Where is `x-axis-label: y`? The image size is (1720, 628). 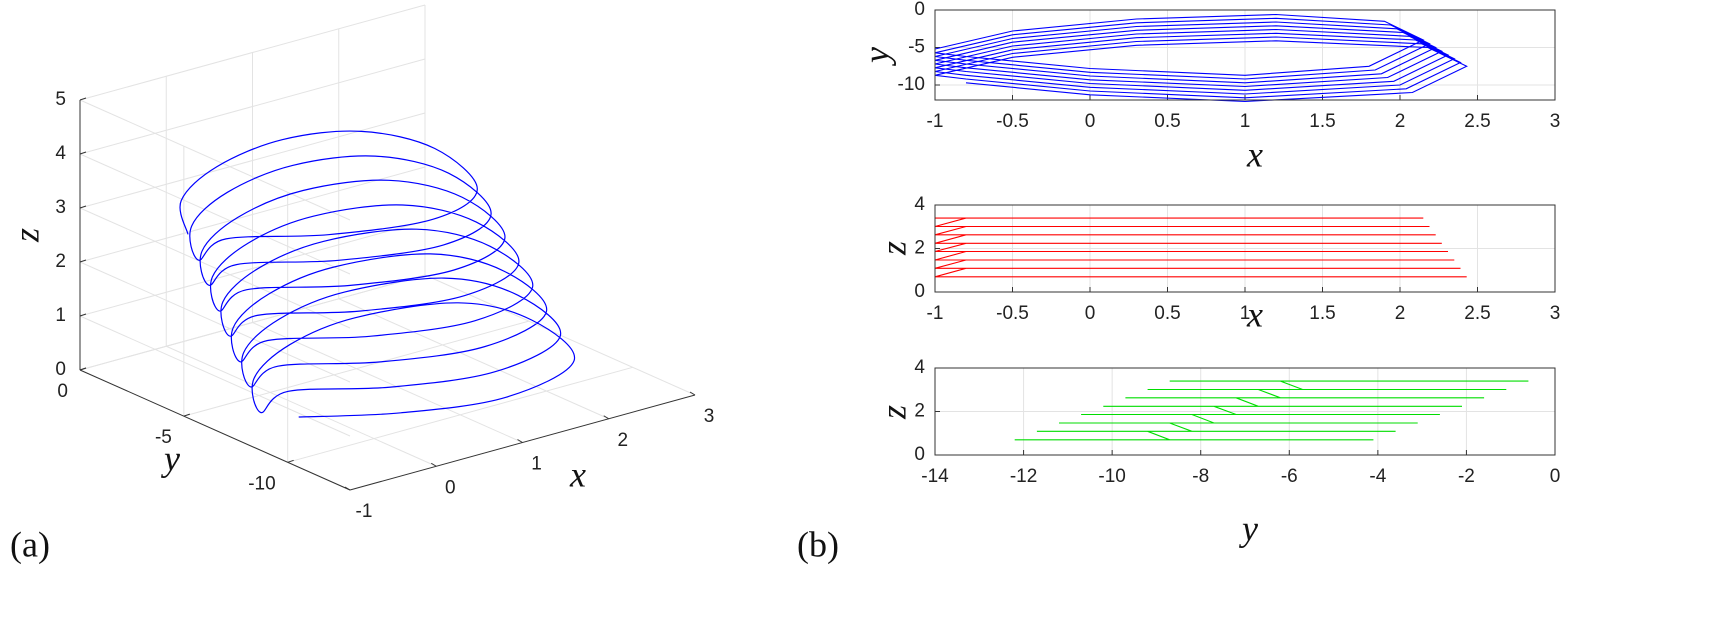 x-axis-label: y is located at coordinates (1248, 528).